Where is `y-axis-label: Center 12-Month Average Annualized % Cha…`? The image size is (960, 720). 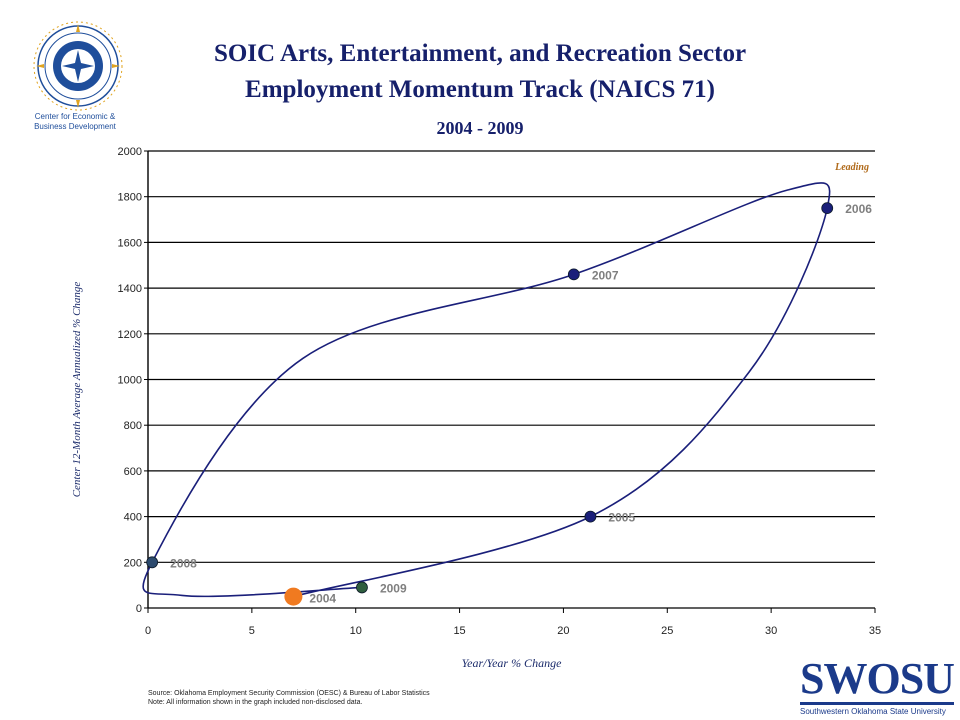 y-axis-label: Center 12-Month Average Annualized % Cha… is located at coordinates (77, 390).